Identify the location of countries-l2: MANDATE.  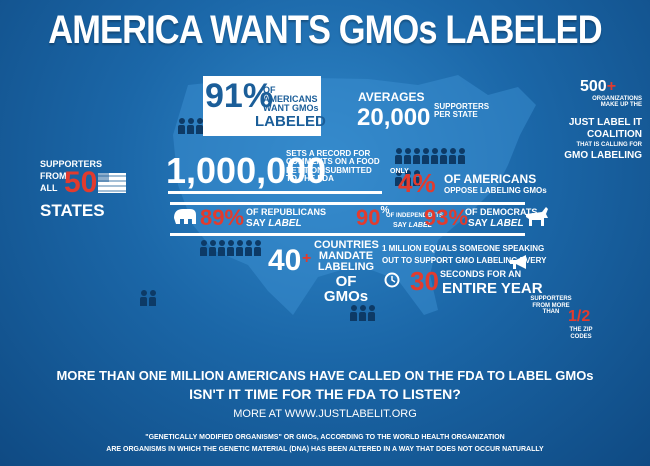
(346, 256).